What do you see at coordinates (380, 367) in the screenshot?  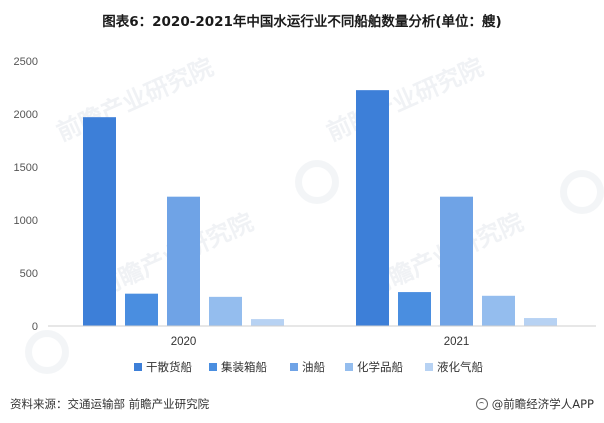 I see `legend-label: 化学品船` at bounding box center [380, 367].